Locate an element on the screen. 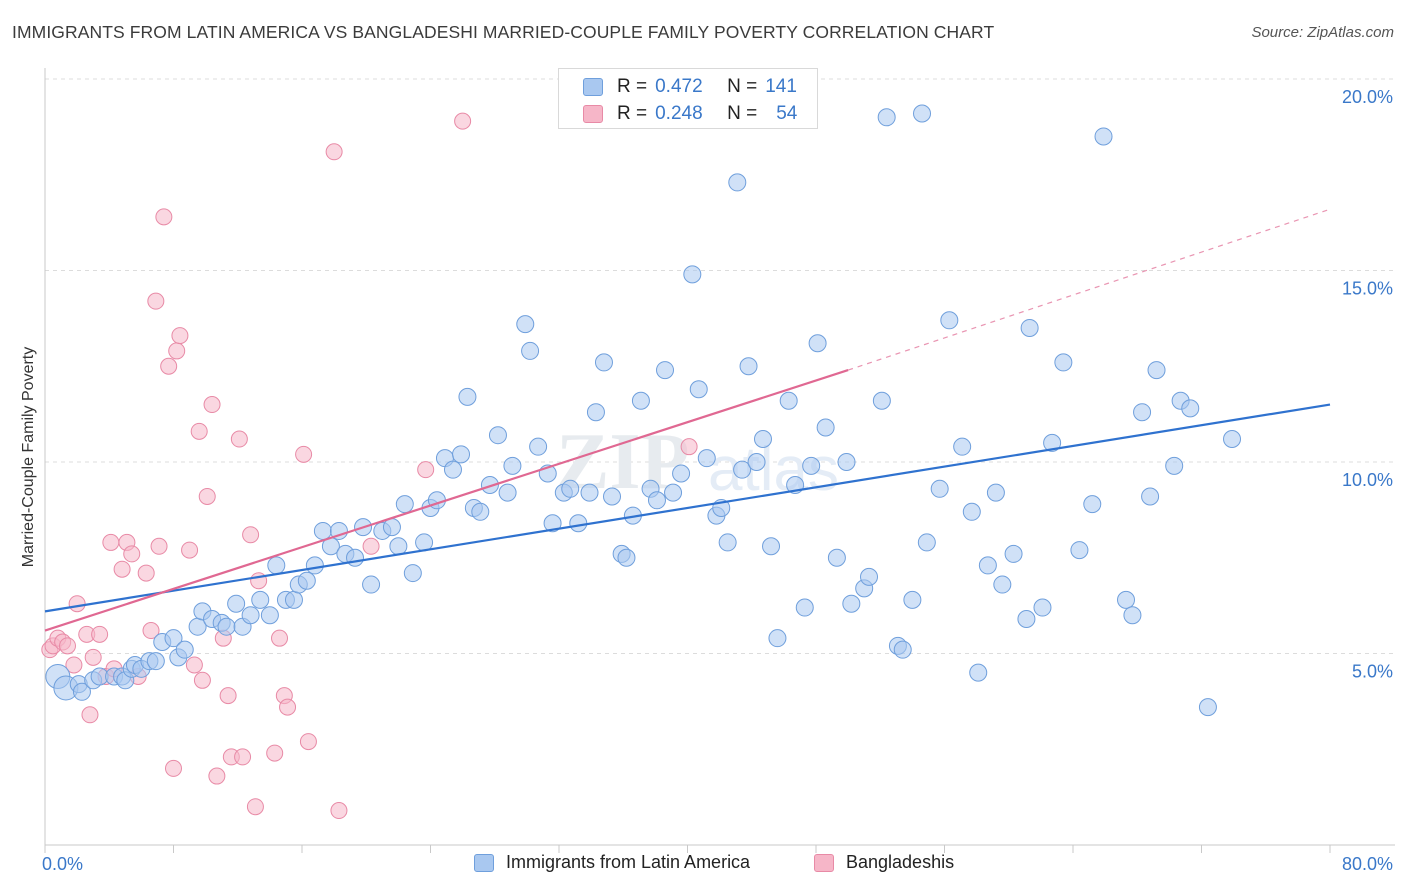 This screenshot has width=1406, height=892. stats-legend: R = 0.472 N = 141 R = 0.248 N = 54 is located at coordinates (688, 98).